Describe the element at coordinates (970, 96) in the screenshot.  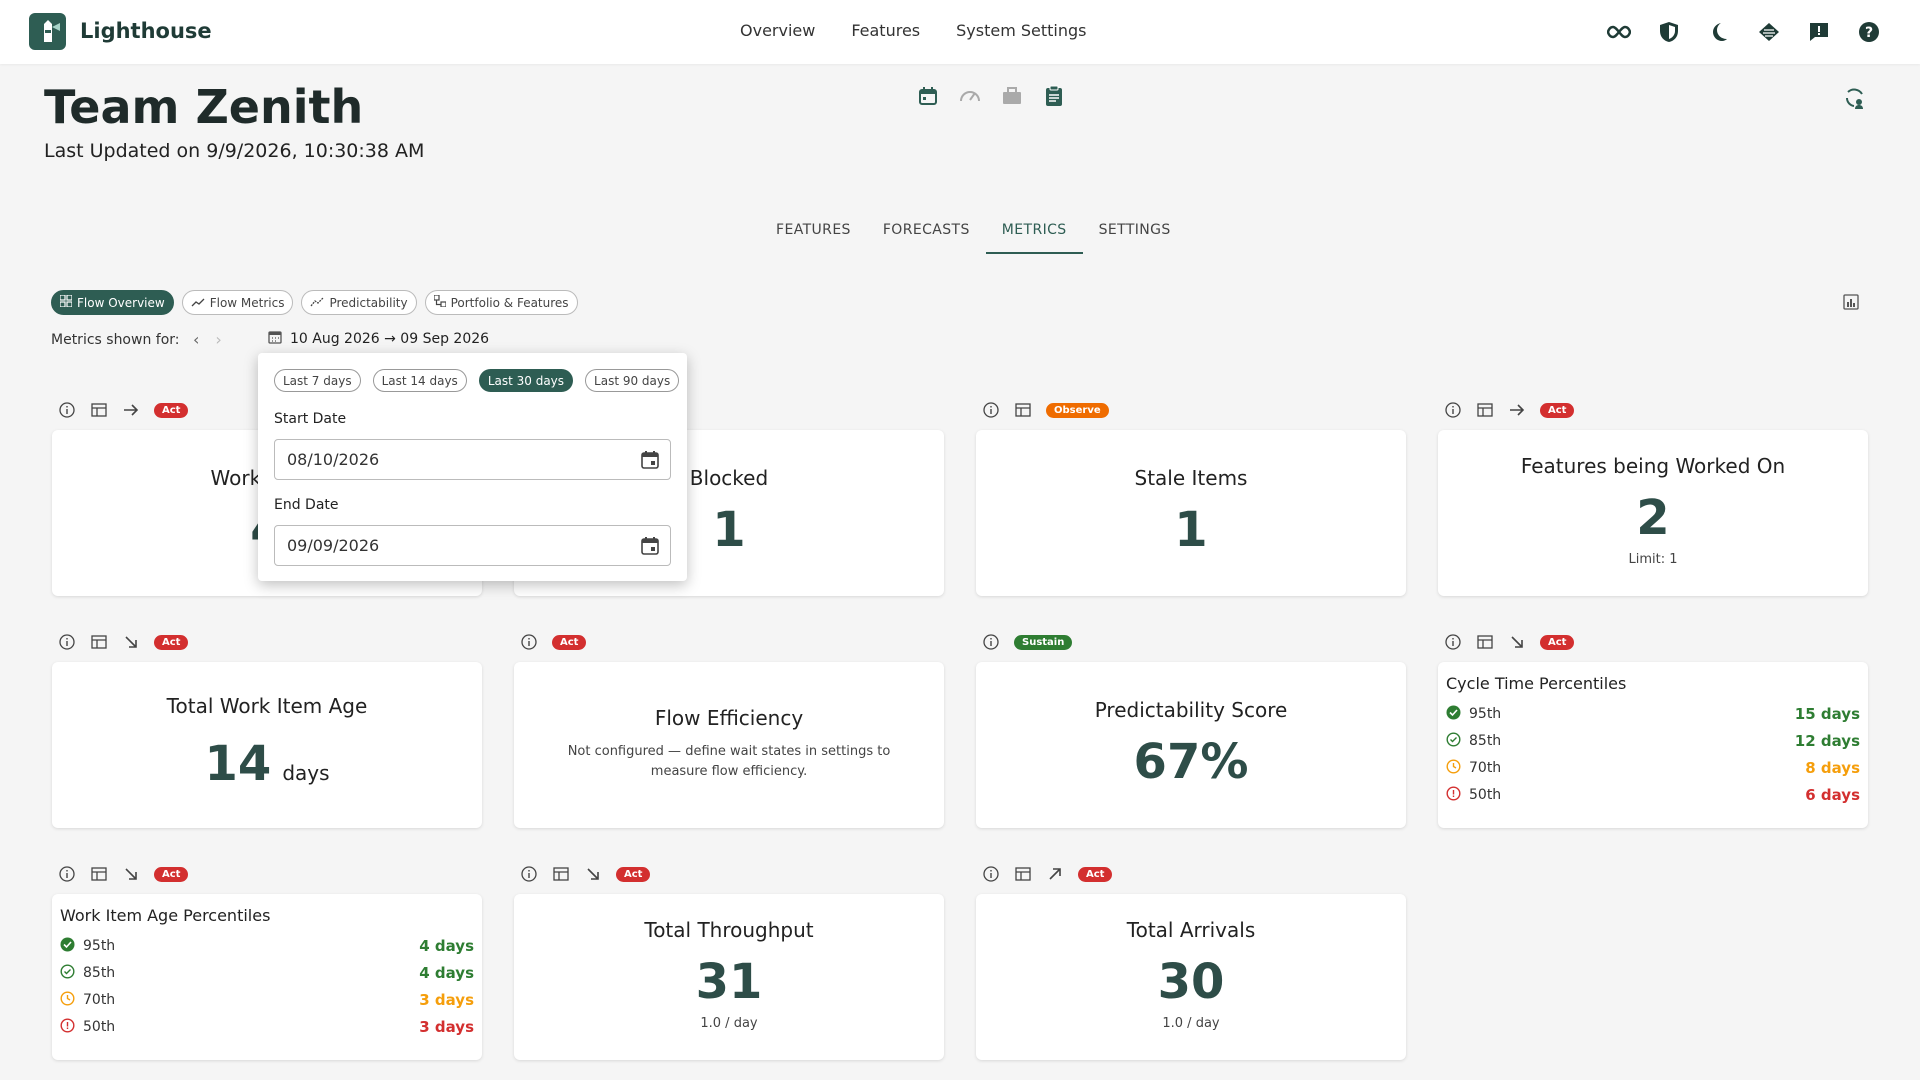
I see `speedometer-icon` at that location.